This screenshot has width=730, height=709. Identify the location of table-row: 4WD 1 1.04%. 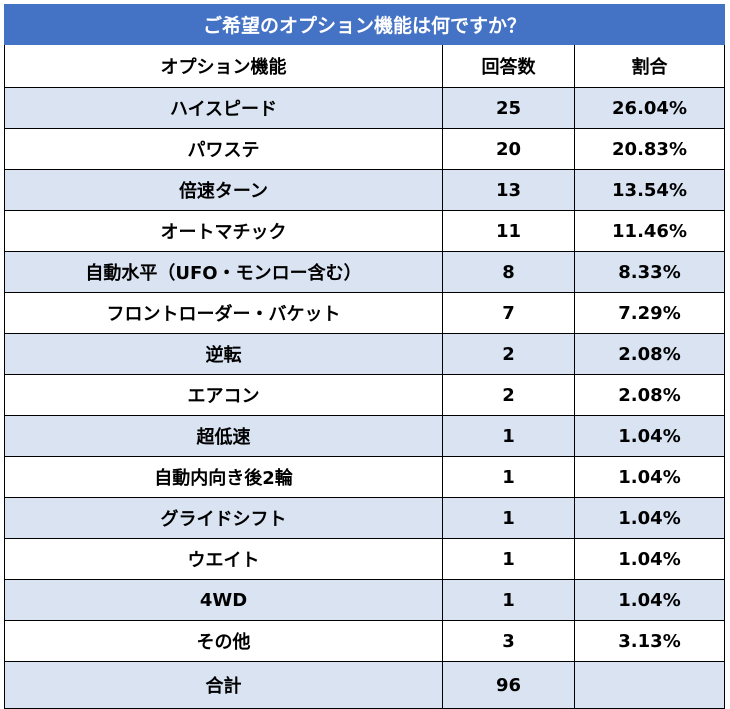
(365, 600).